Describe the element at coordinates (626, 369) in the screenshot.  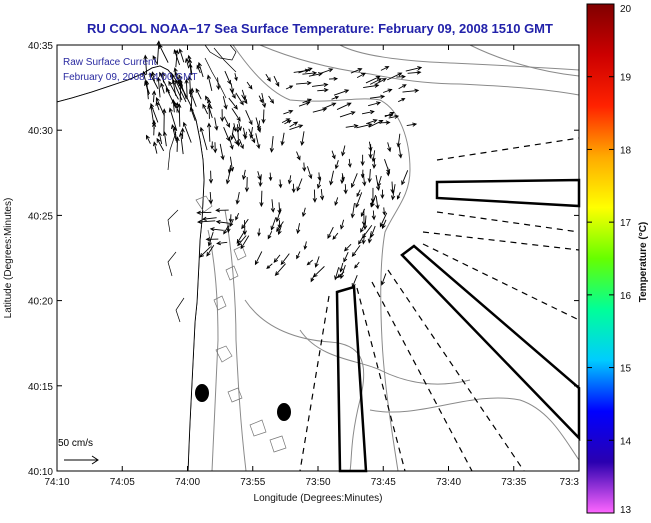
I see `colorbar-tick-label: 15` at that location.